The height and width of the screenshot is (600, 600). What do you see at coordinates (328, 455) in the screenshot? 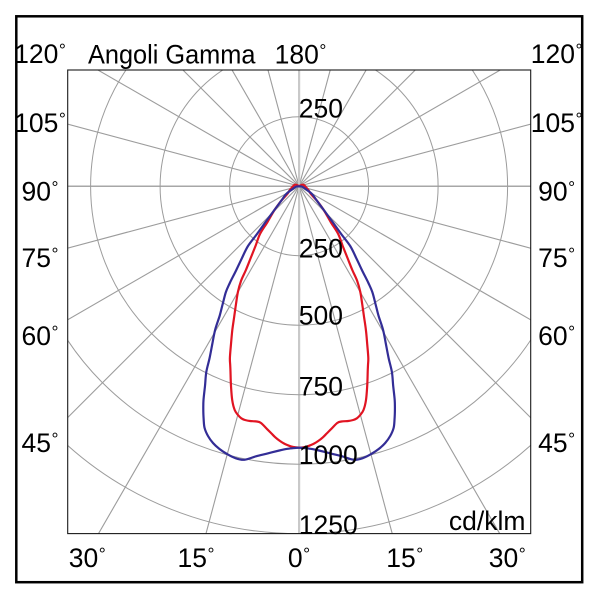
I see `svg-text: 1000` at bounding box center [328, 455].